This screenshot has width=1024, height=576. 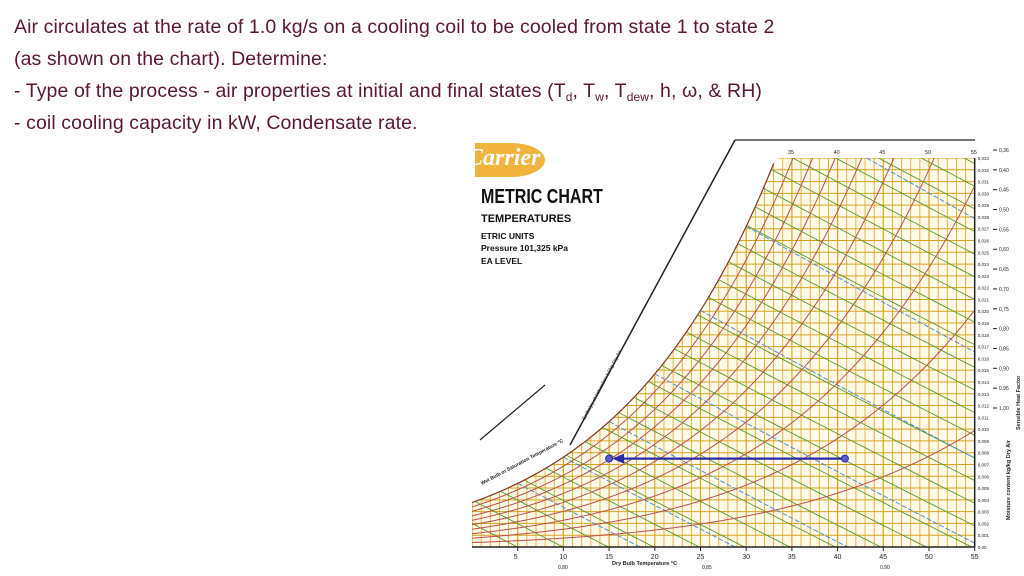 I want to click on shf-tick-label: 0,70, so click(x=1004, y=290).